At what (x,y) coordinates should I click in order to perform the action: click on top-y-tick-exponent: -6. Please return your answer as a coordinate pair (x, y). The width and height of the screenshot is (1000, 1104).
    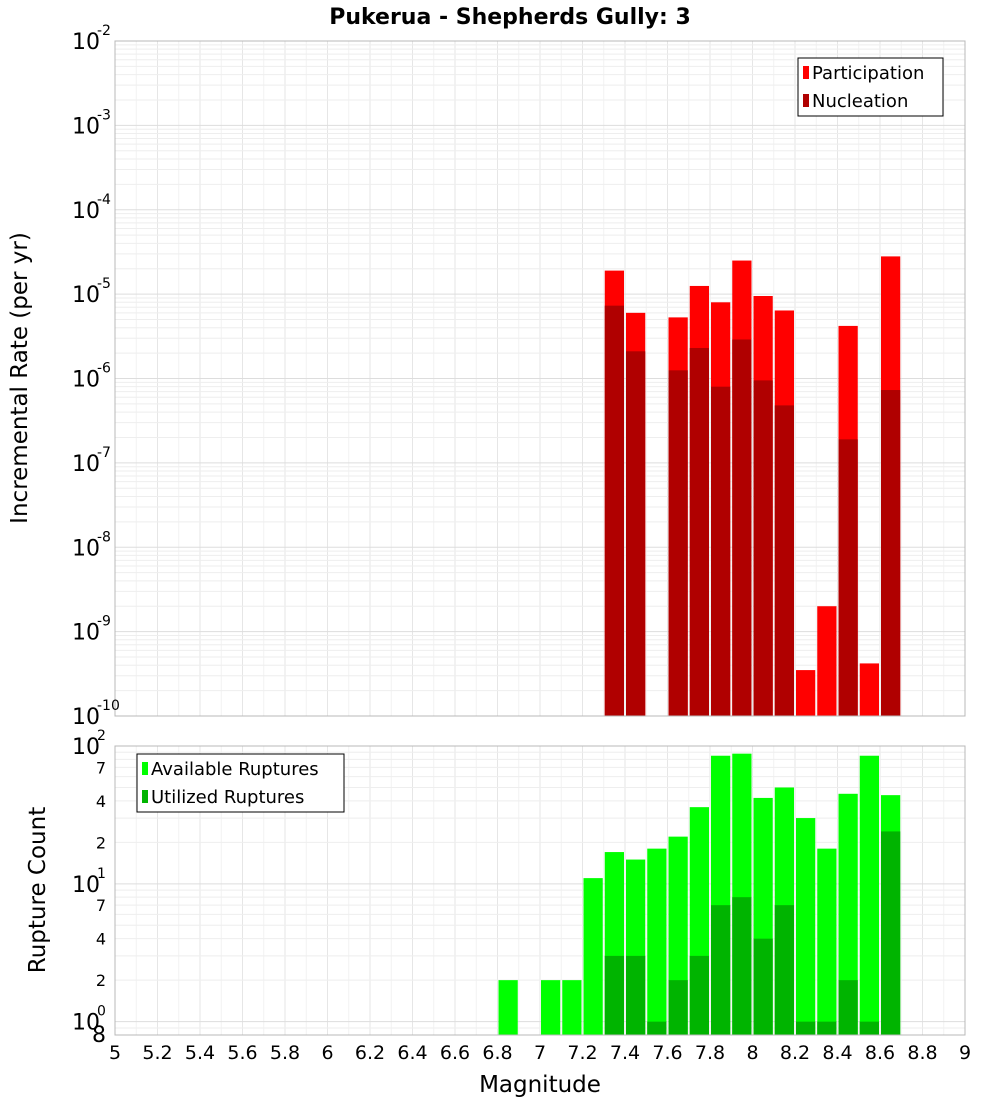
    Looking at the image, I should click on (104, 369).